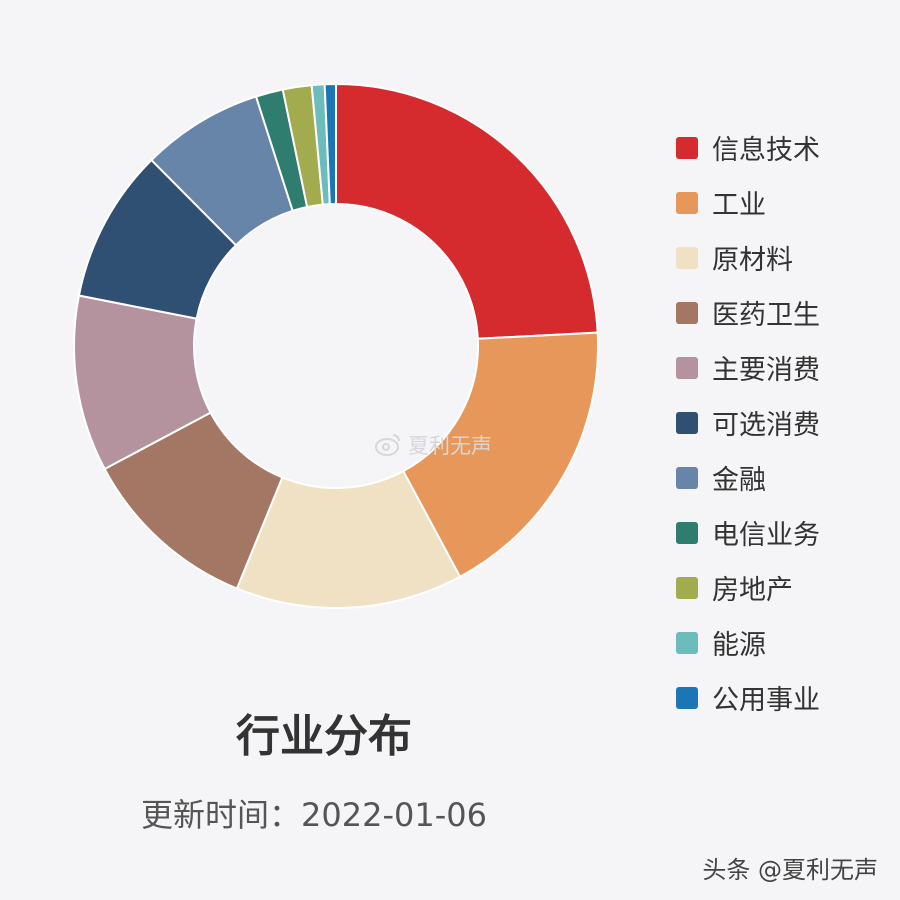  Describe the element at coordinates (766, 700) in the screenshot. I see `legend-label: 公用事业` at that location.